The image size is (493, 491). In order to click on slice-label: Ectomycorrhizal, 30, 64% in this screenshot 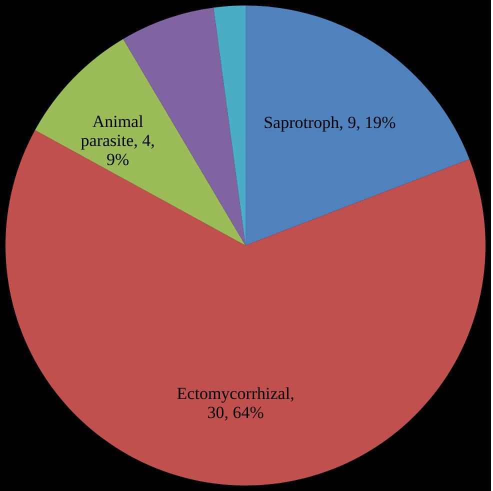, I will do `click(235, 403)`.